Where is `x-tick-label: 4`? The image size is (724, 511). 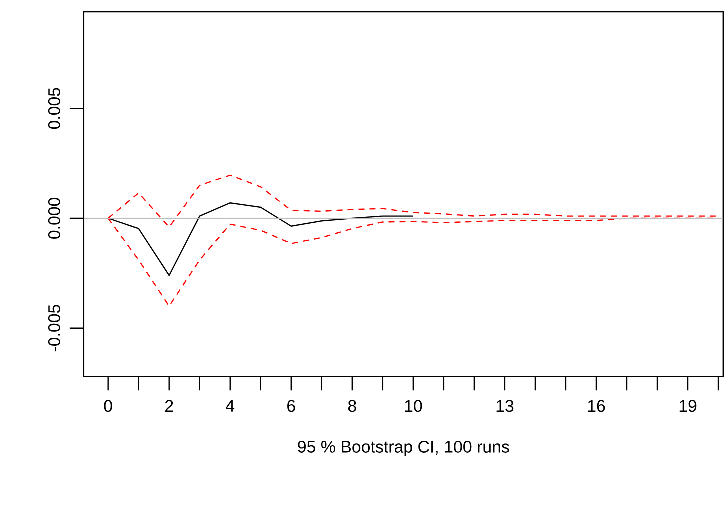
x-tick-label: 4 is located at coordinates (230, 406).